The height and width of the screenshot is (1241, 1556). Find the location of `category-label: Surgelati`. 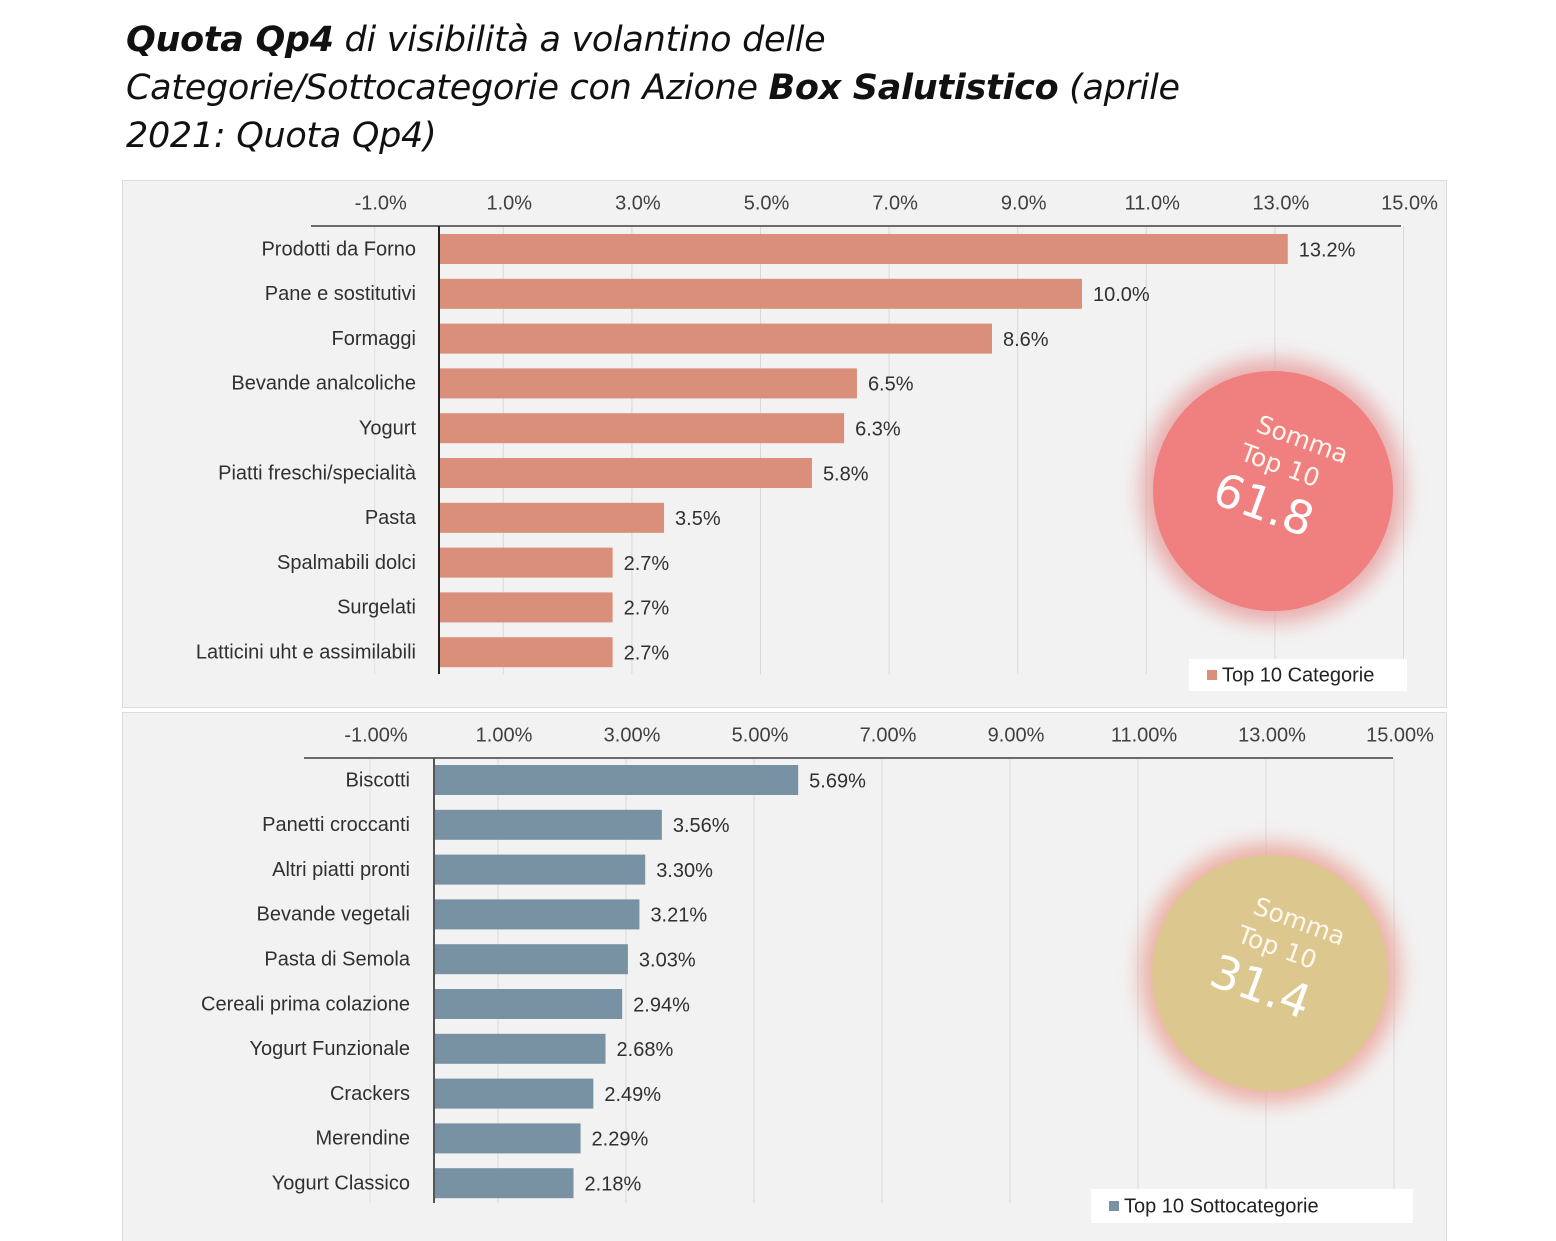

category-label: Surgelati is located at coordinates (376, 608).